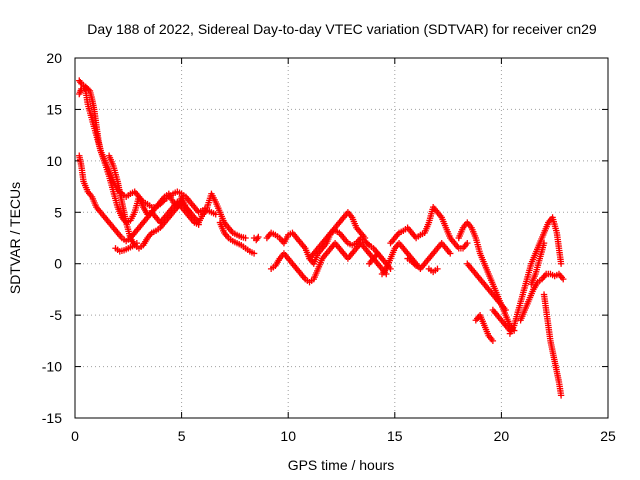 This screenshot has width=640, height=480. I want to click on x-tick-label: 0, so click(75, 436).